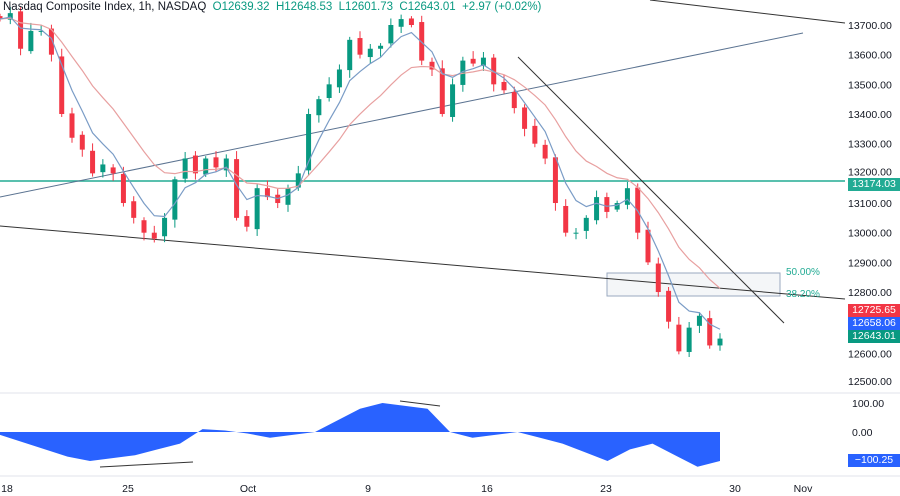 The width and height of the screenshot is (900, 496). What do you see at coordinates (105, 7) in the screenshot?
I see `symbol-title: Nasdaq Composite Index, 1h, NASDAQ` at bounding box center [105, 7].